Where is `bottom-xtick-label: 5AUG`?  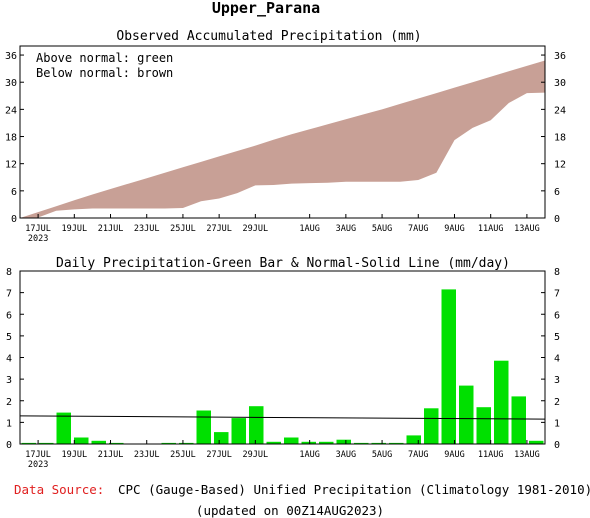
bottom-xtick-label: 5AUG is located at coordinates (382, 455).